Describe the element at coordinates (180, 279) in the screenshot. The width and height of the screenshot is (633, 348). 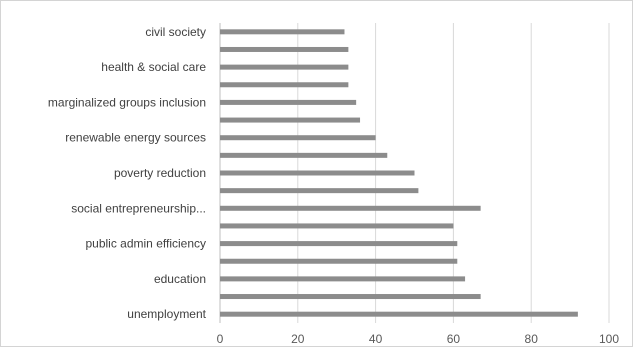
I see `category-label: education` at that location.